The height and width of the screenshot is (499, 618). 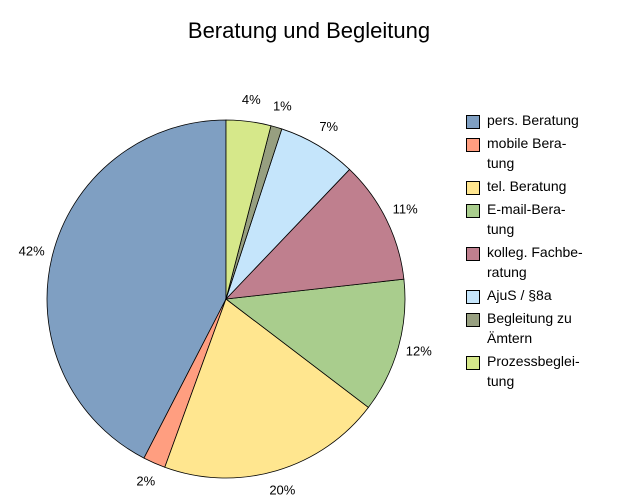 What do you see at coordinates (145, 481) in the screenshot?
I see `data-label: 2%` at bounding box center [145, 481].